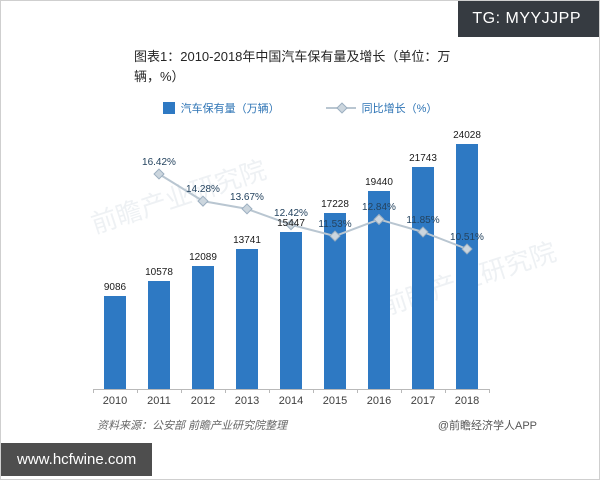  Describe the element at coordinates (159, 335) in the screenshot. I see `bar-2011` at that location.